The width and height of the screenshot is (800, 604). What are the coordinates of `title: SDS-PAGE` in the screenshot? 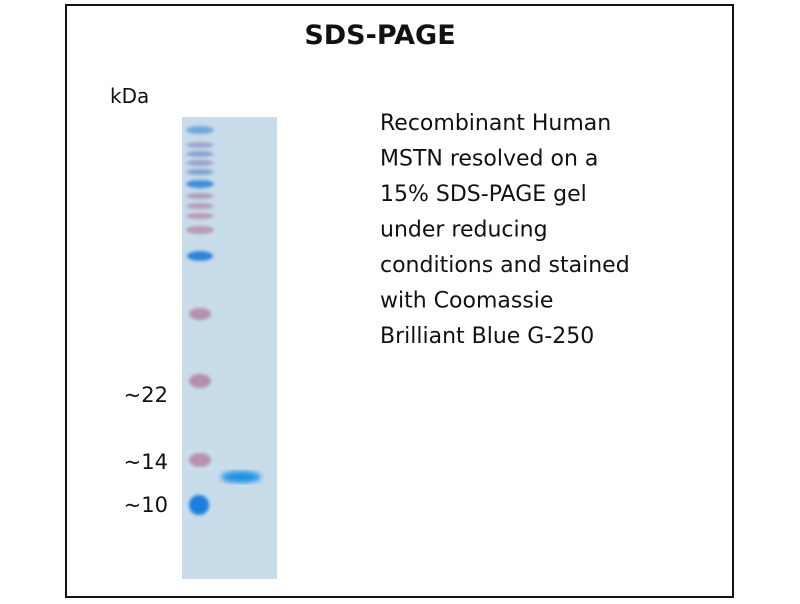 It's located at (379, 35).